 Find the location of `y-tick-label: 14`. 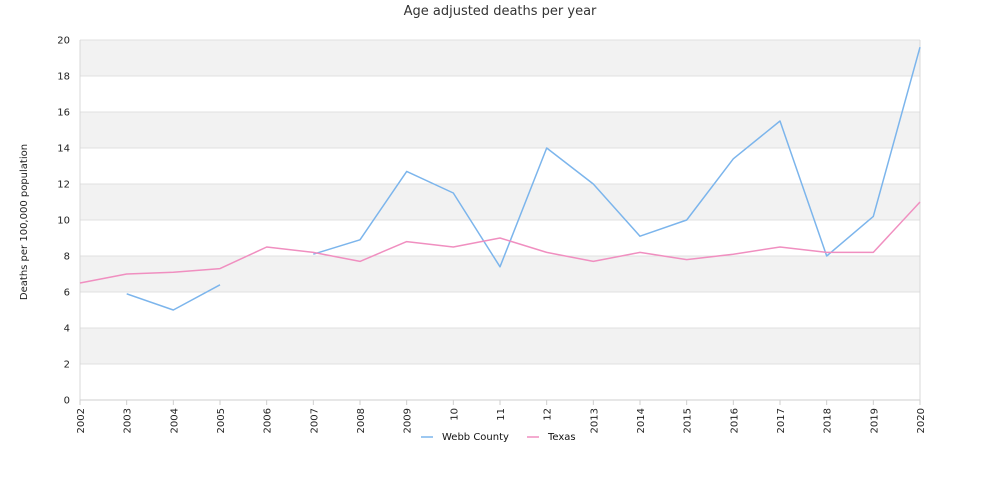

y-tick-label: 14 is located at coordinates (63, 149).